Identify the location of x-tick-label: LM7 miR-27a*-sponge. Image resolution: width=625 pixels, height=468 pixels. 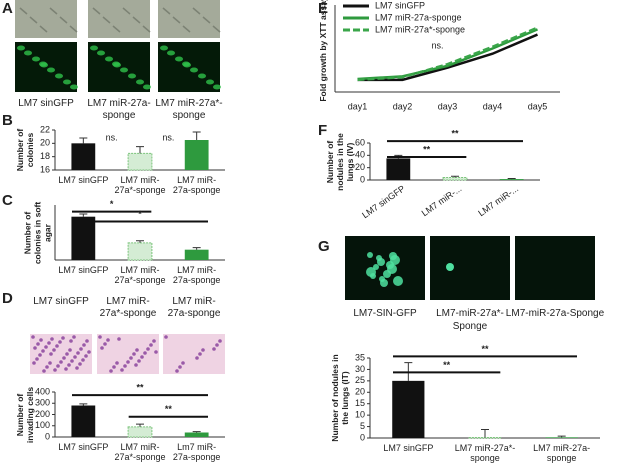
(485, 453).